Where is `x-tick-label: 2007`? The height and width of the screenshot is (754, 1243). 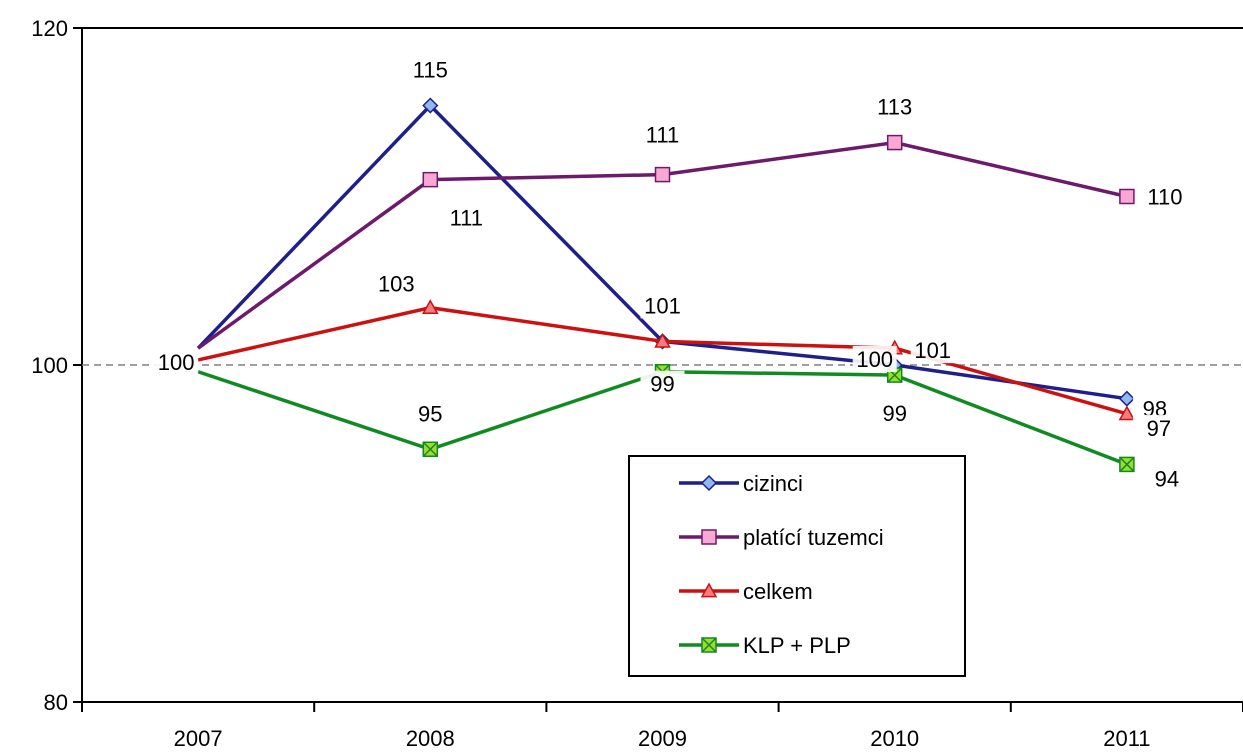
x-tick-label: 2007 is located at coordinates (198, 738).